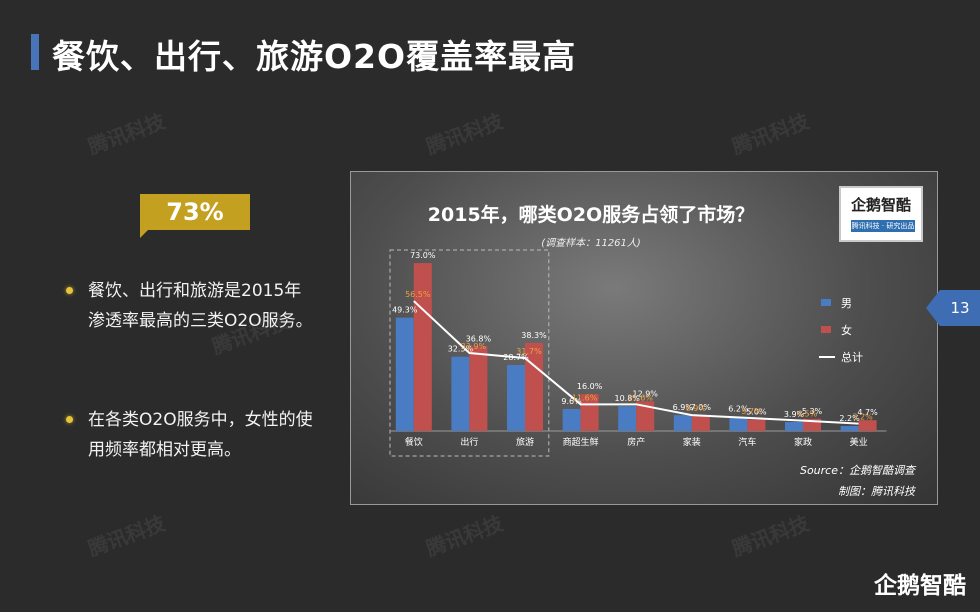  What do you see at coordinates (756, 412) in the screenshot?
I see `data-label-female: 5.0%` at bounding box center [756, 412].